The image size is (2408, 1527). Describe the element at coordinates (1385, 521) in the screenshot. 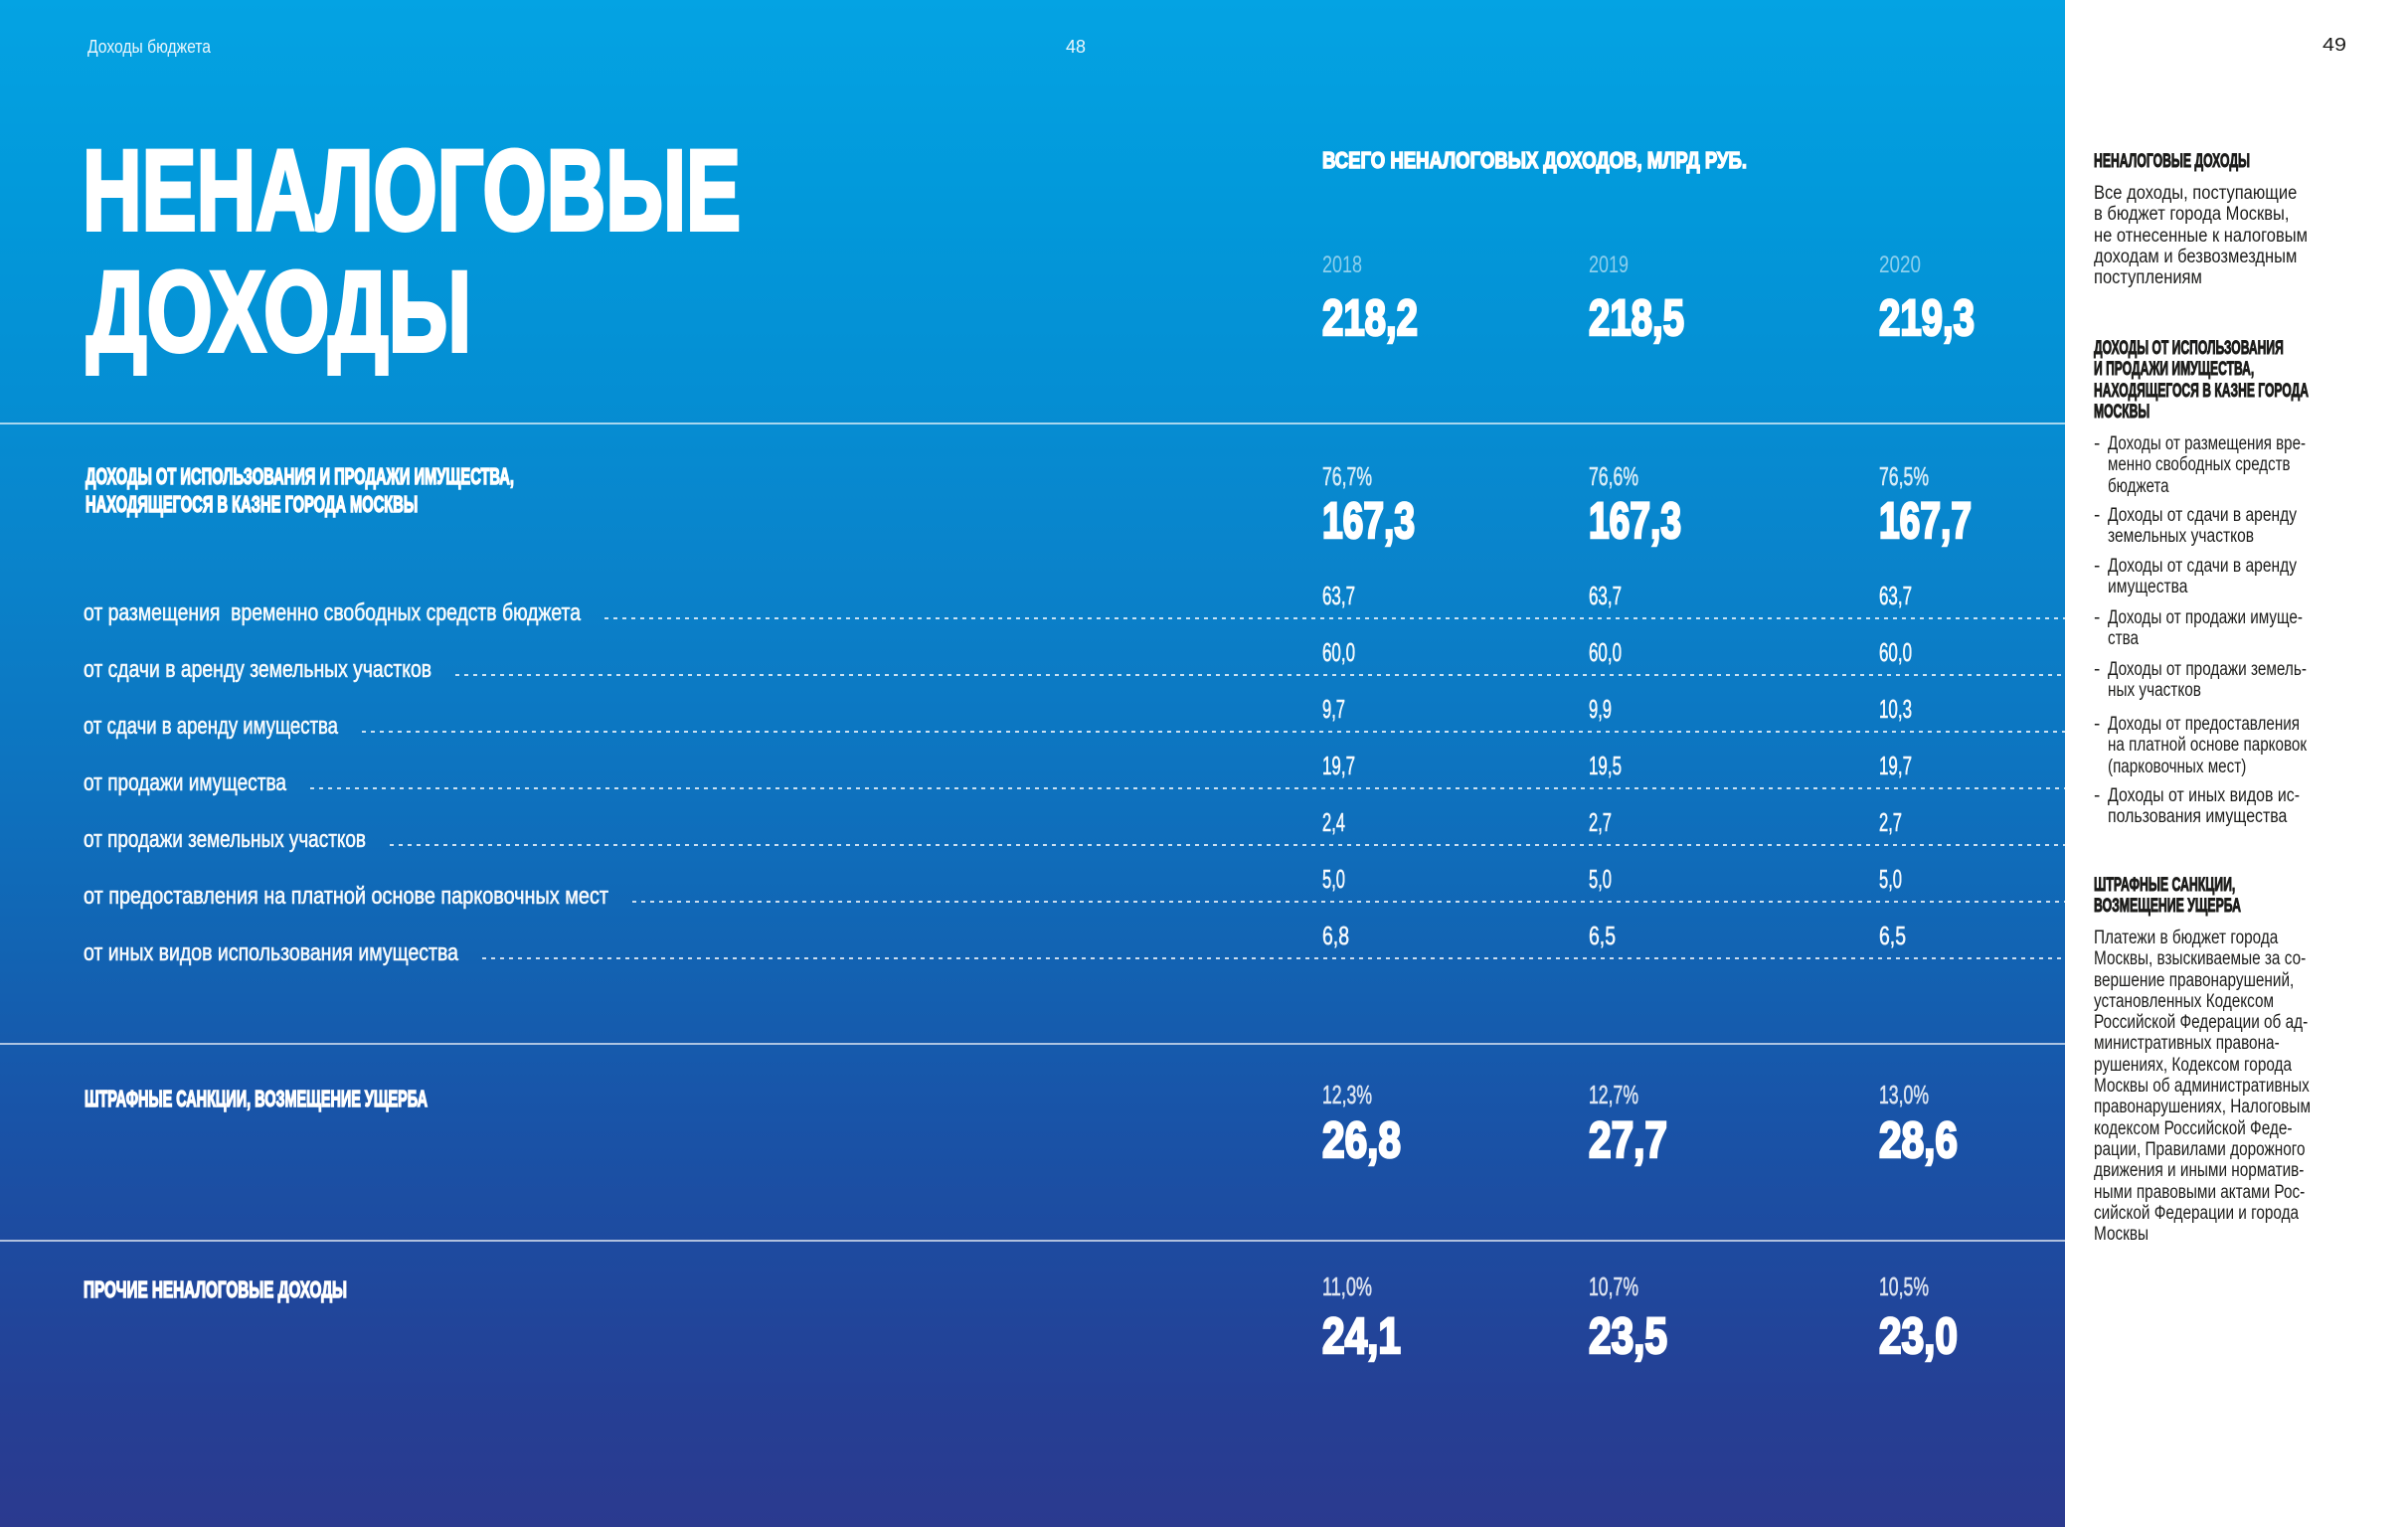

I see `section1-value-2018: 167,3` at that location.